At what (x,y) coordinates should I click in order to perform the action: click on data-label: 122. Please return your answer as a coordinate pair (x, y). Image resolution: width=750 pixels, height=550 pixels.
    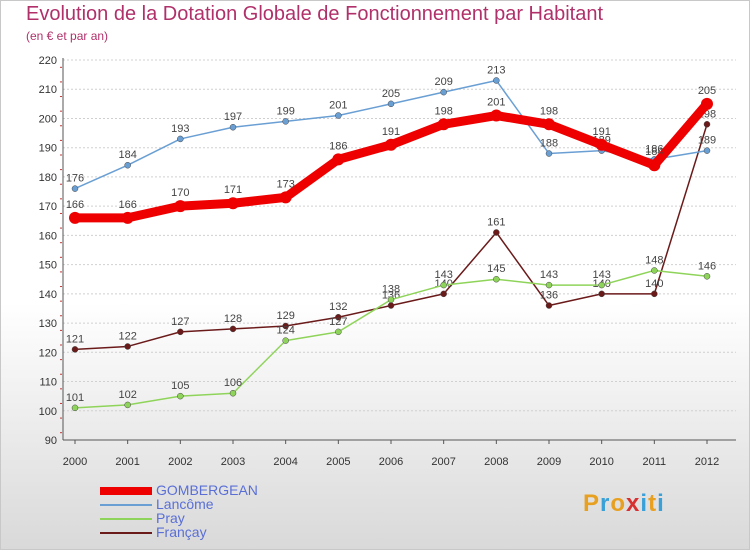
    Looking at the image, I should click on (127, 336).